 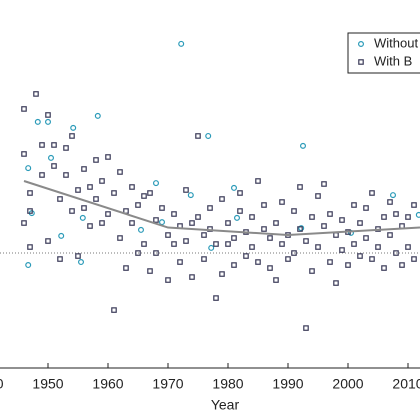 I want to click on legend-label: Without, so click(x=396, y=42).